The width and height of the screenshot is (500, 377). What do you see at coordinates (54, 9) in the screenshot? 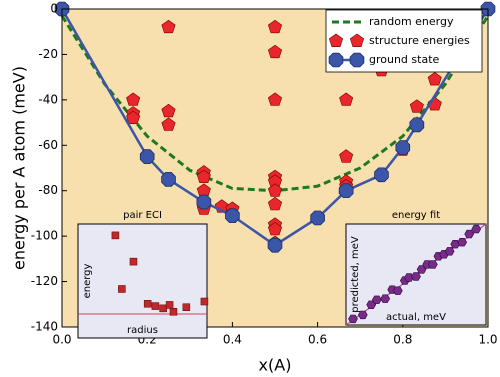
I see `y-tick-label: 0` at bounding box center [54, 9].